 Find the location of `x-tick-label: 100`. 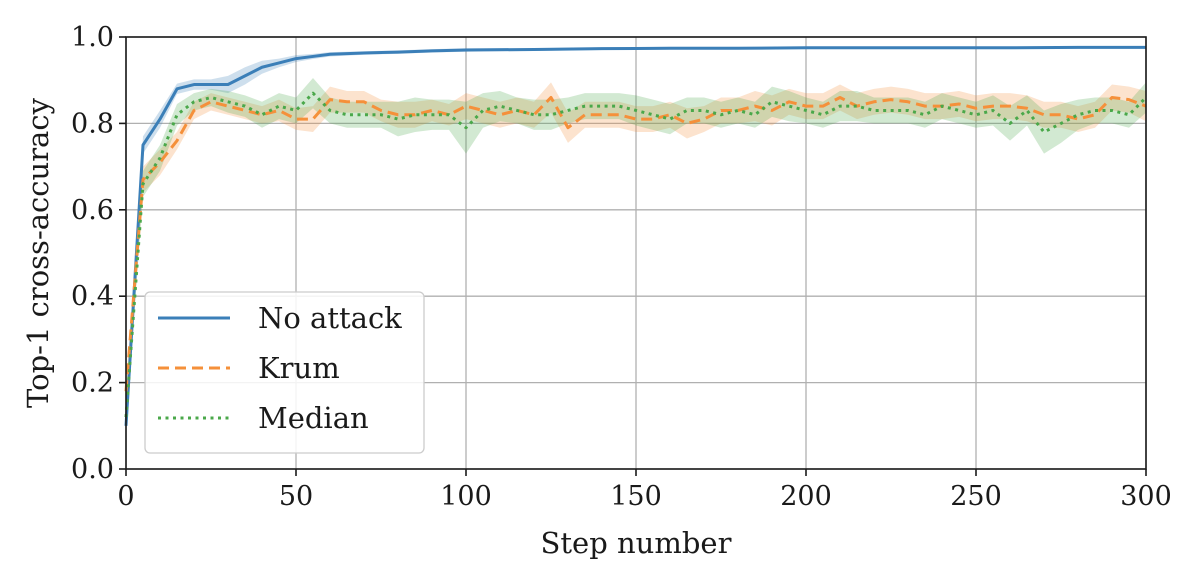

x-tick-label: 100 is located at coordinates (466, 496).